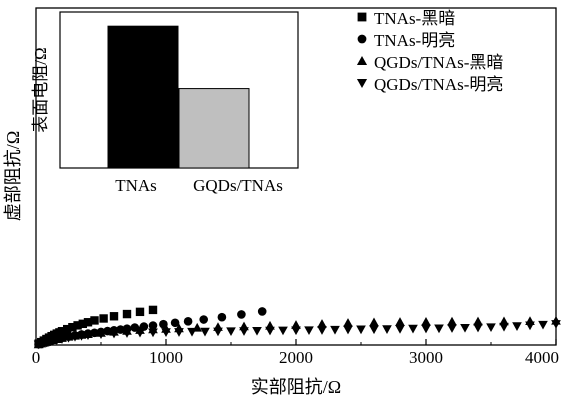 The height and width of the screenshot is (403, 577). Describe the element at coordinates (438, 62) in the screenshot. I see `legend-label: QGDs/TNAs-黑暗` at that location.